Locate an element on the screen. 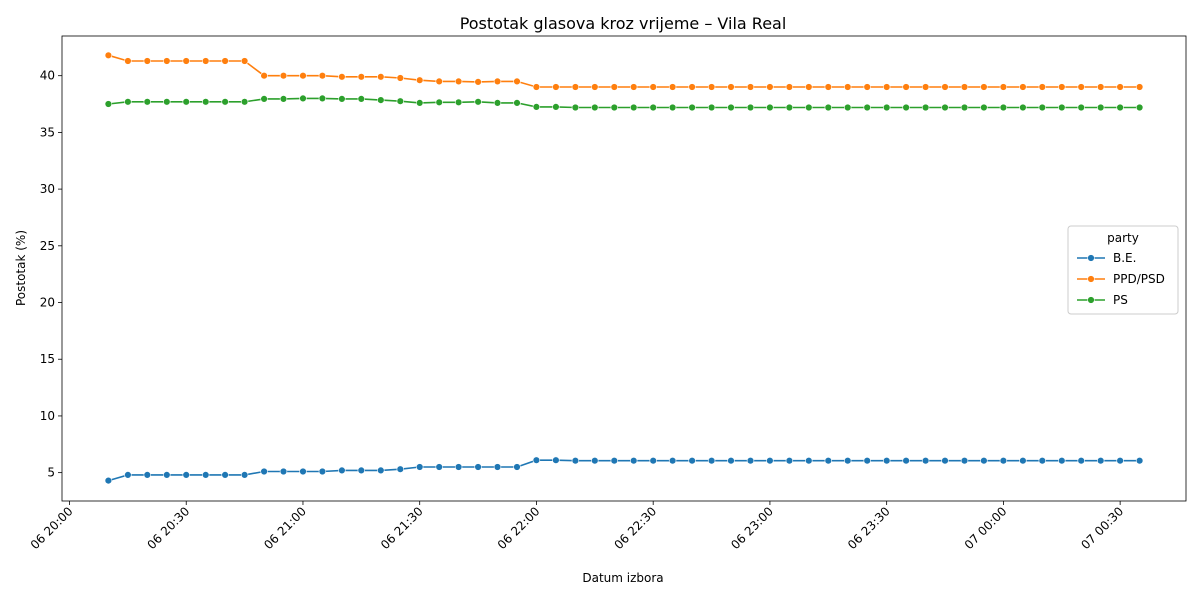 This screenshot has width=1200, height=600. y-tick-label: 15 is located at coordinates (47, 359).